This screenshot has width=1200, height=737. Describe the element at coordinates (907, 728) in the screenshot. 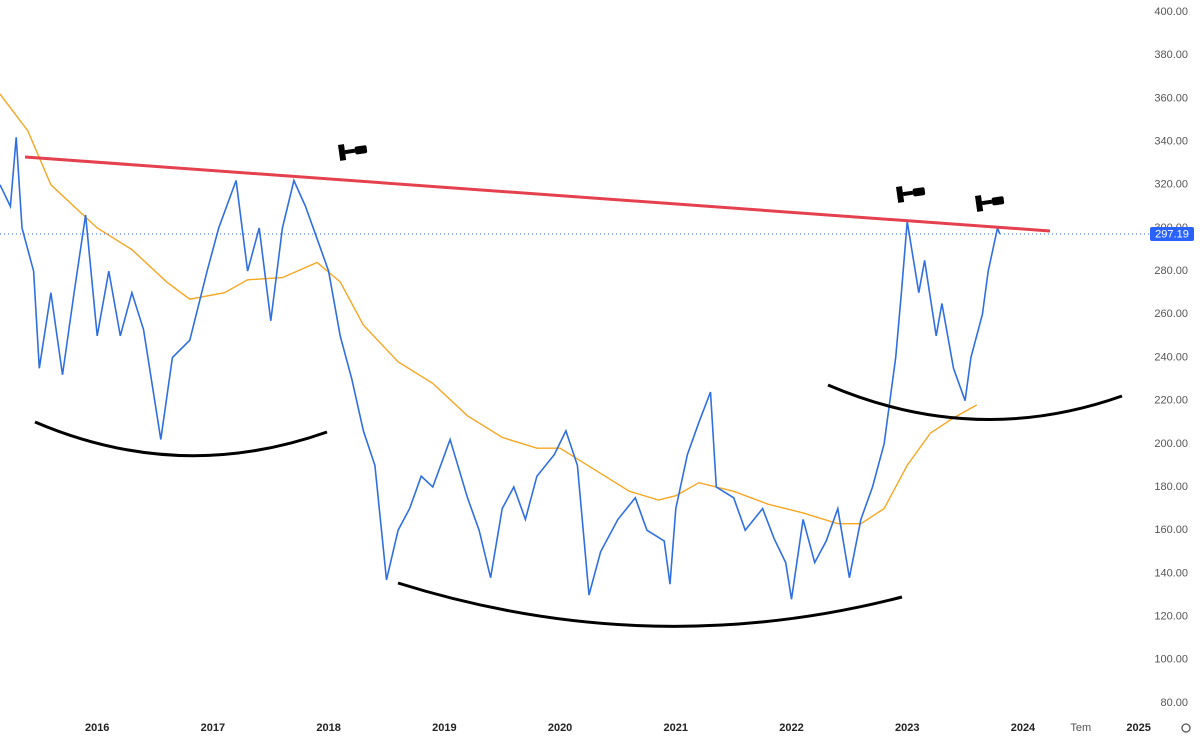

I see `x-tick-label: 2023` at that location.